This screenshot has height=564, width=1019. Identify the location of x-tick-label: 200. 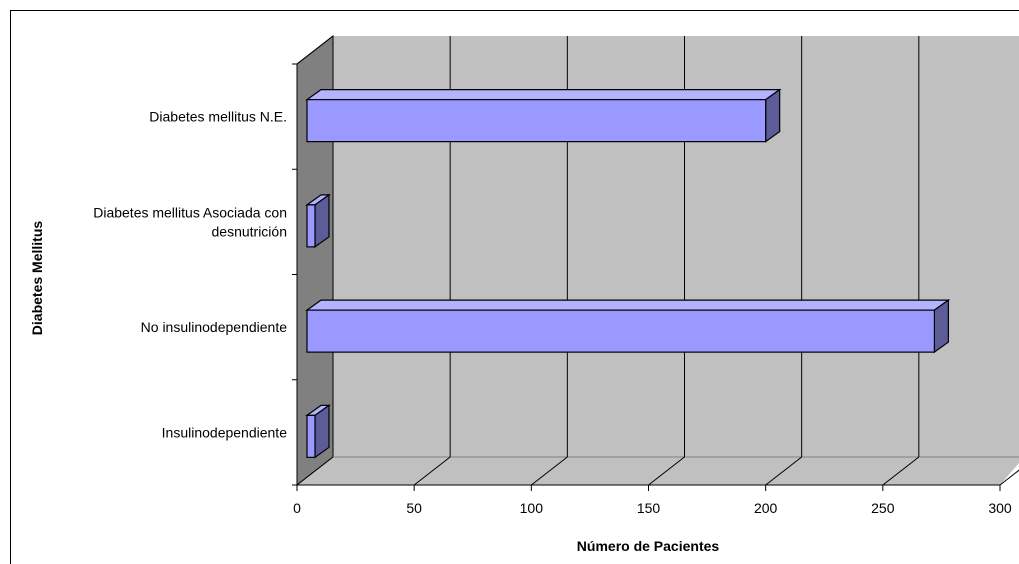
(766, 508).